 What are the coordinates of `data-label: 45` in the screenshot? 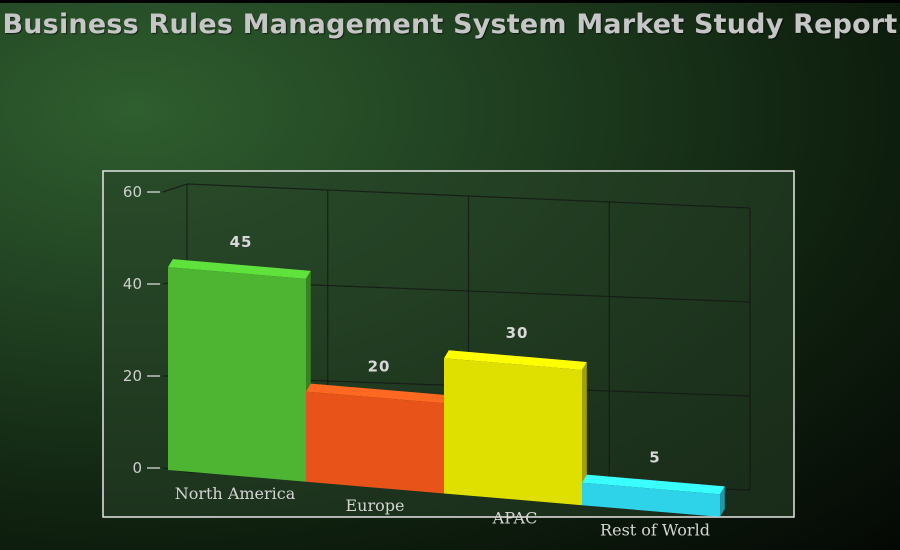 It's located at (241, 242).